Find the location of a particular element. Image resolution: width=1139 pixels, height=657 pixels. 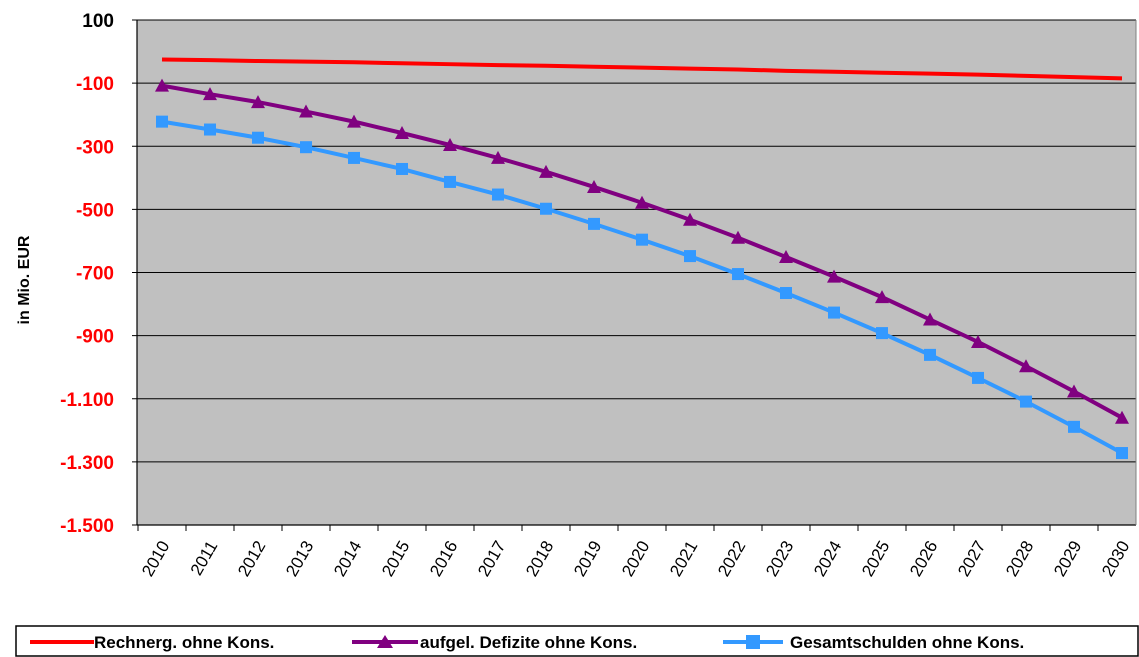

x-tick-label: 2024 is located at coordinates (827, 559).